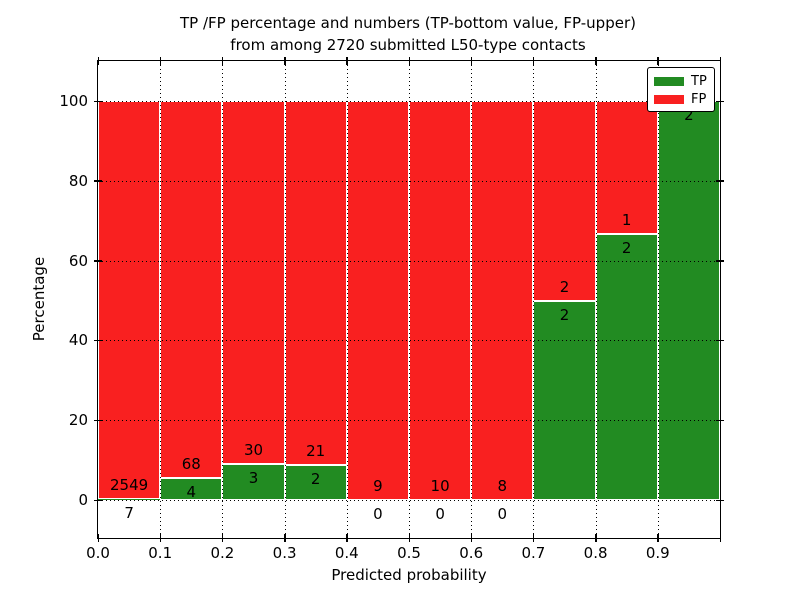  I want to click on y-tick-label: 20, so click(78, 420).